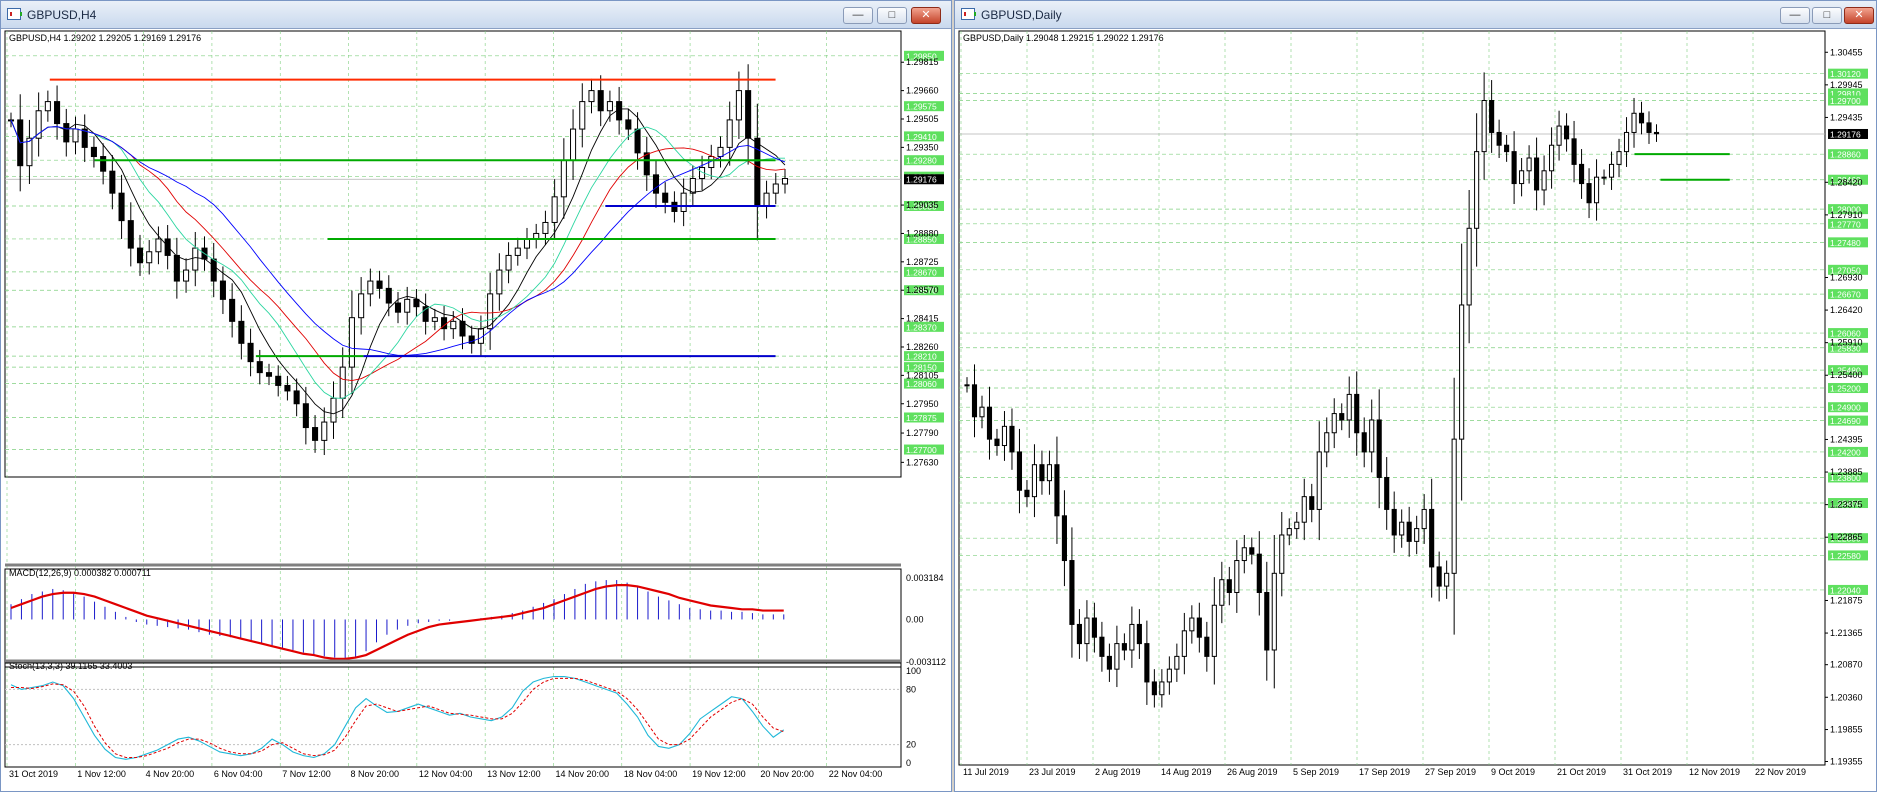 The width and height of the screenshot is (1877, 792). I want to click on y-axis-tick-label: 1.28880, so click(922, 233).